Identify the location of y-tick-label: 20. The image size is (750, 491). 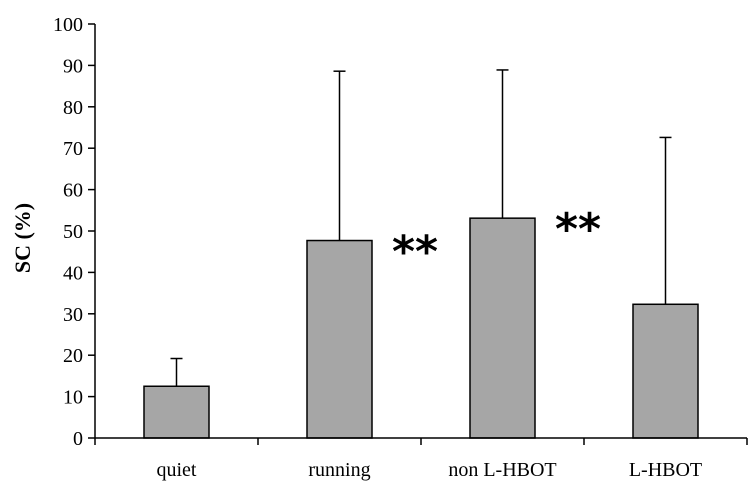
(73, 356).